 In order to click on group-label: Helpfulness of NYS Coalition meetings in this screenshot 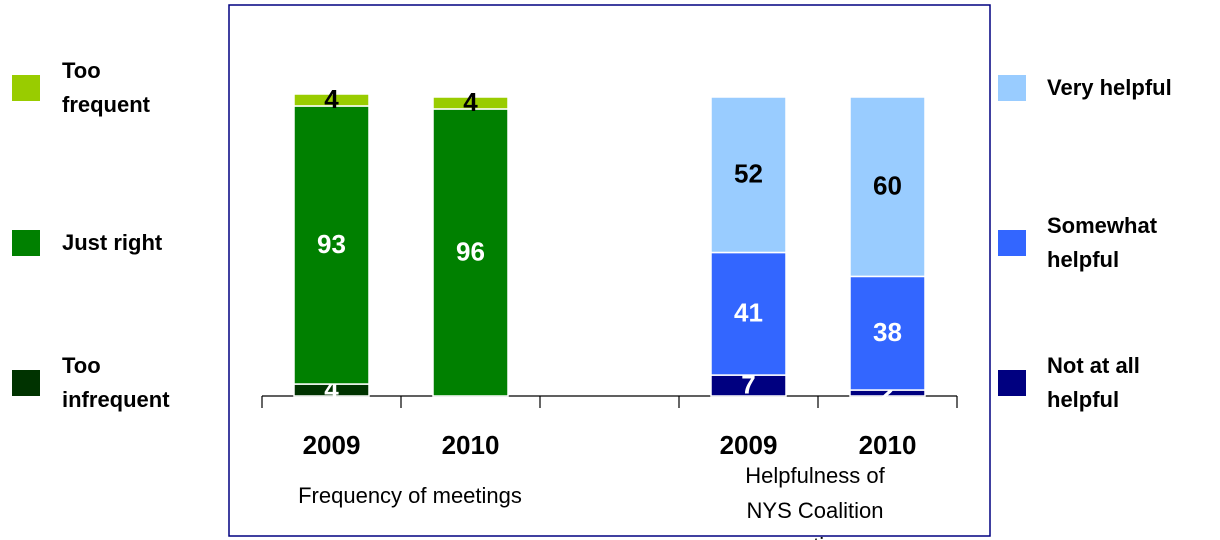, I will do `click(815, 501)`.